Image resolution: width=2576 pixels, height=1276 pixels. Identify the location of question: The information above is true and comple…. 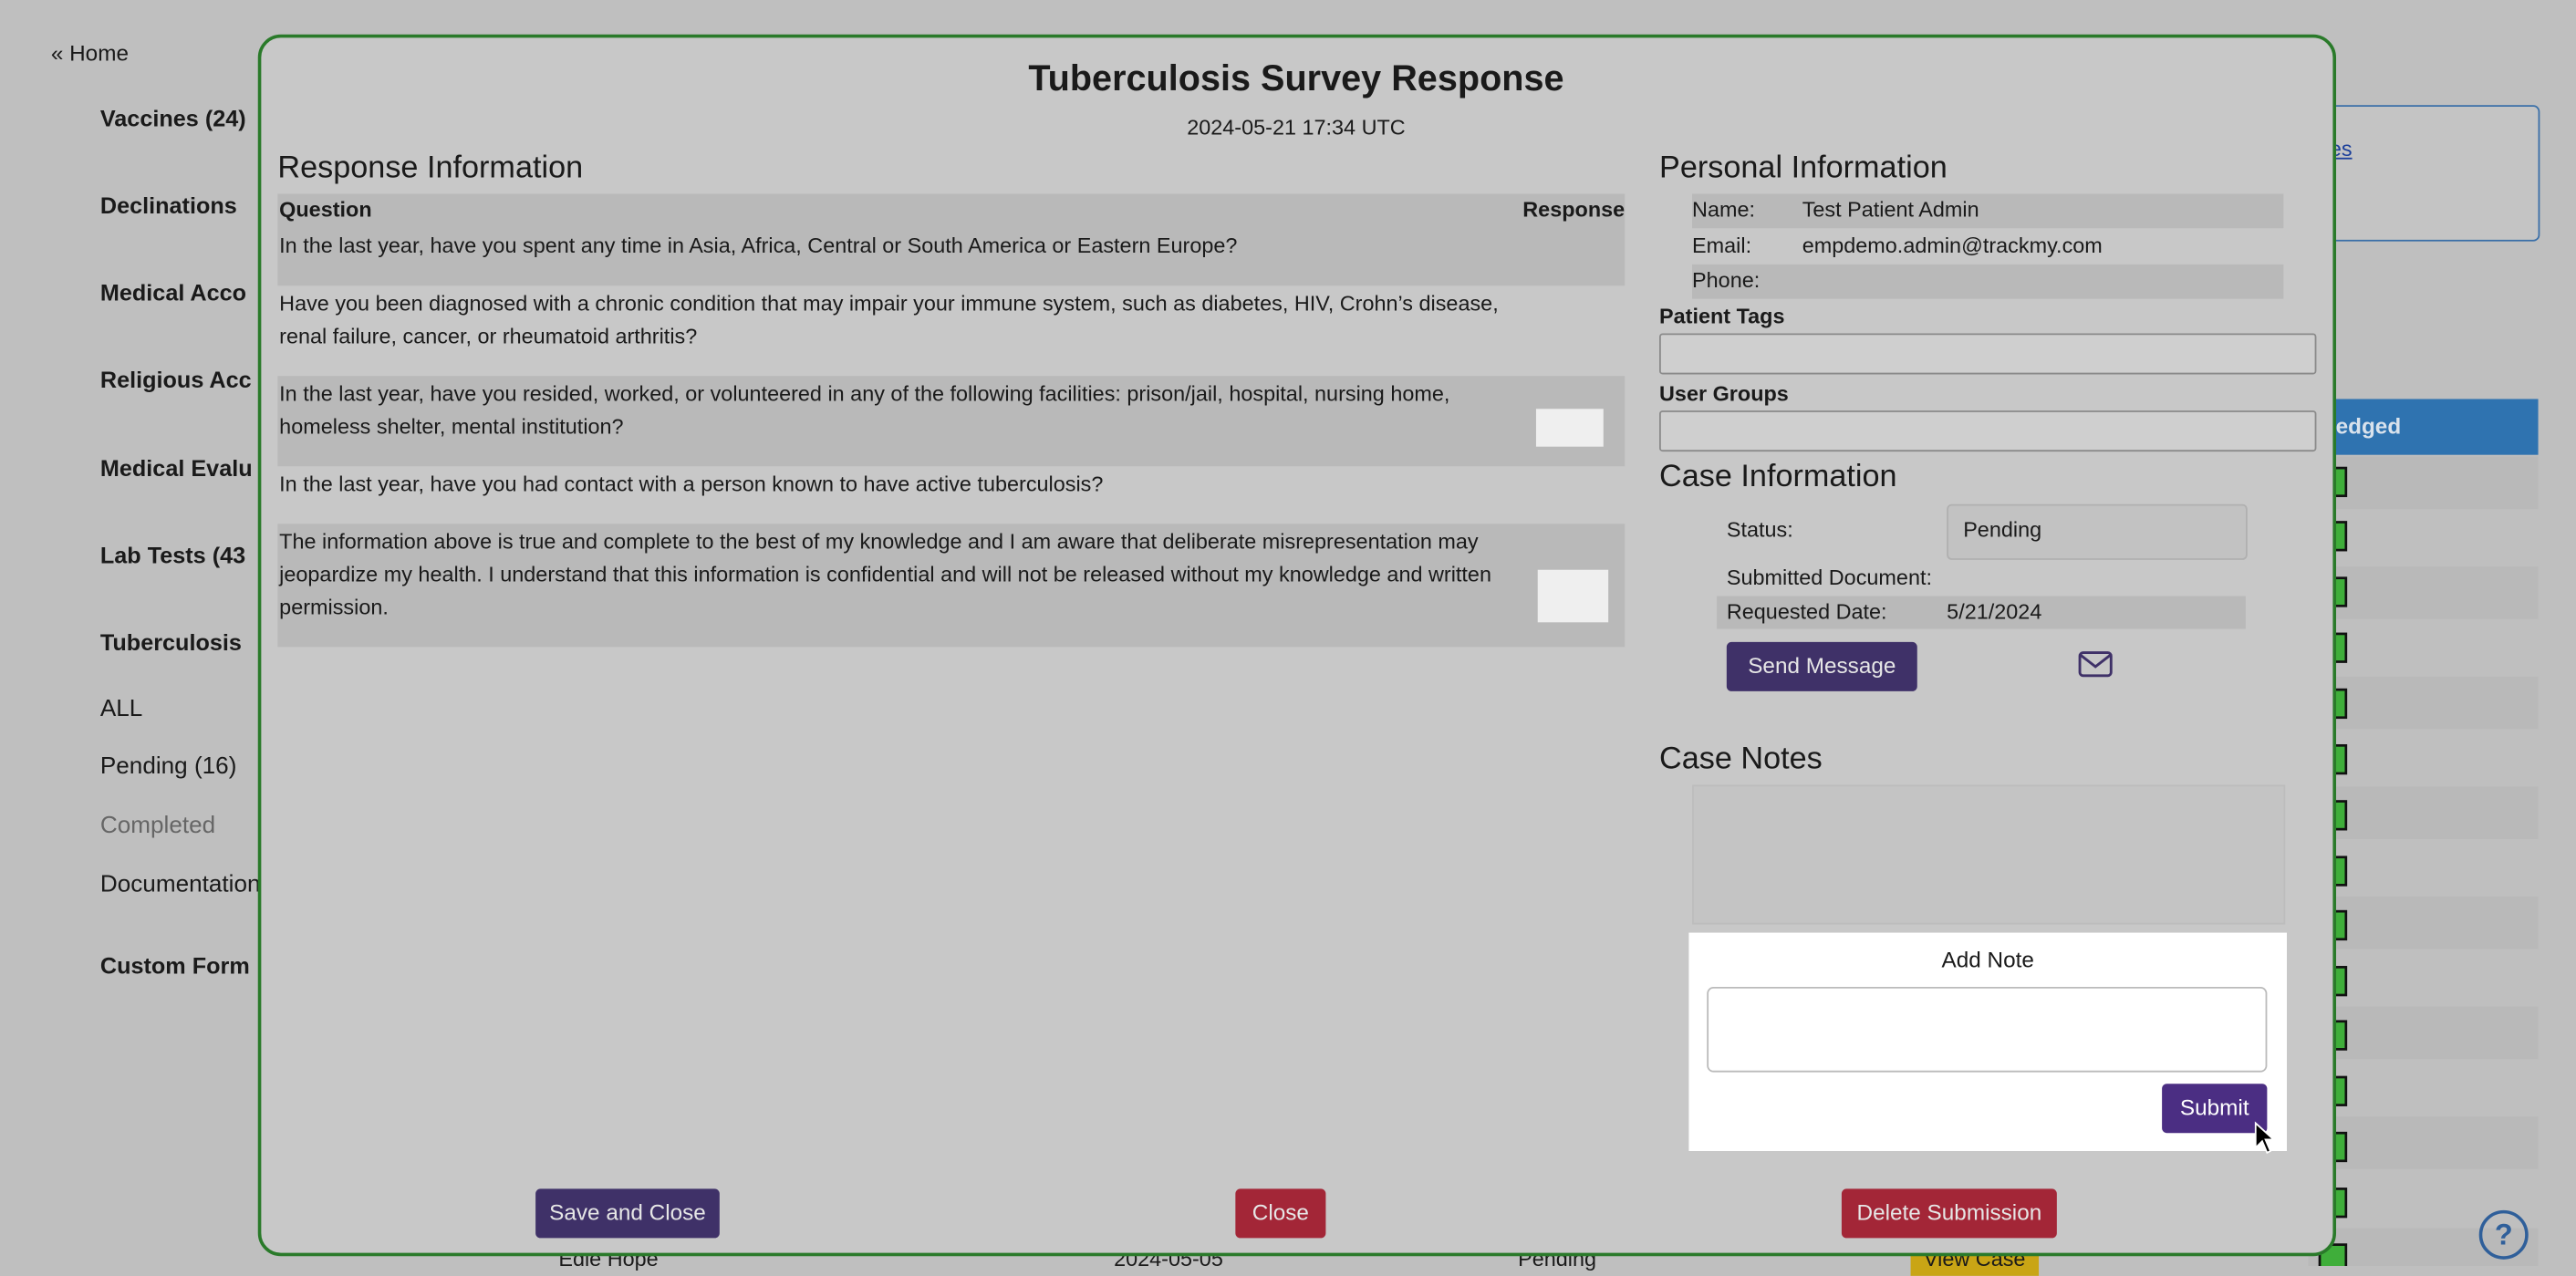
(885, 573).